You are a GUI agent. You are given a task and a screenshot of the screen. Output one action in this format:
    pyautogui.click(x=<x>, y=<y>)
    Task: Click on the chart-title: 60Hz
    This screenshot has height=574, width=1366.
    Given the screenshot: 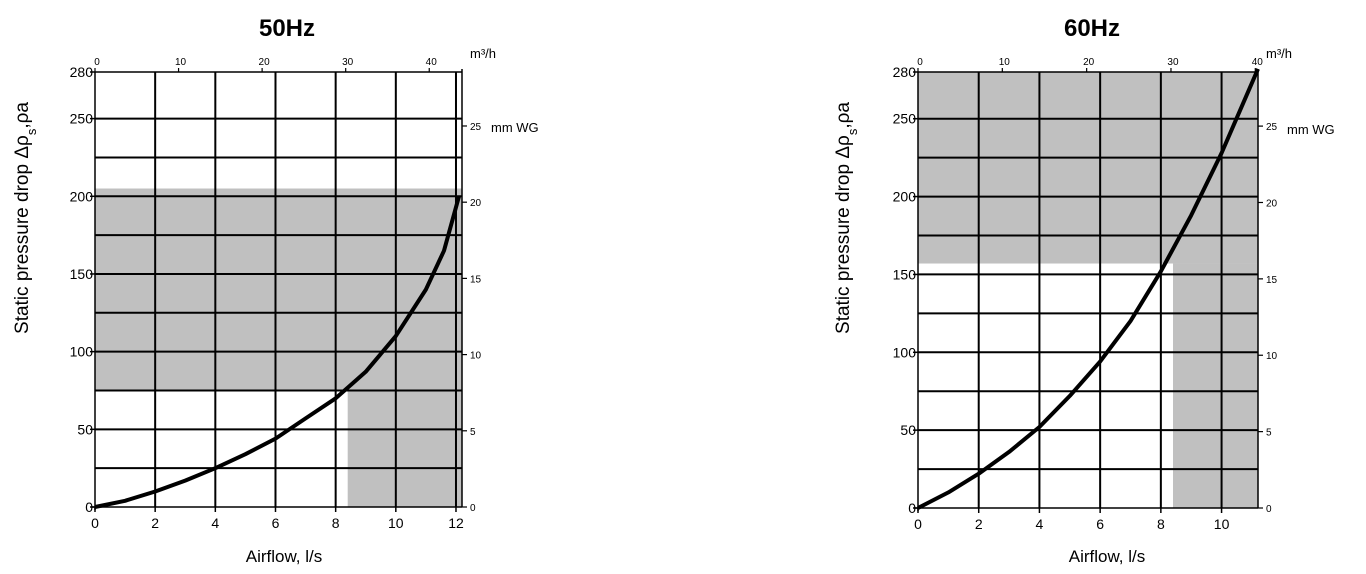 What is the action you would take?
    pyautogui.click(x=1092, y=28)
    